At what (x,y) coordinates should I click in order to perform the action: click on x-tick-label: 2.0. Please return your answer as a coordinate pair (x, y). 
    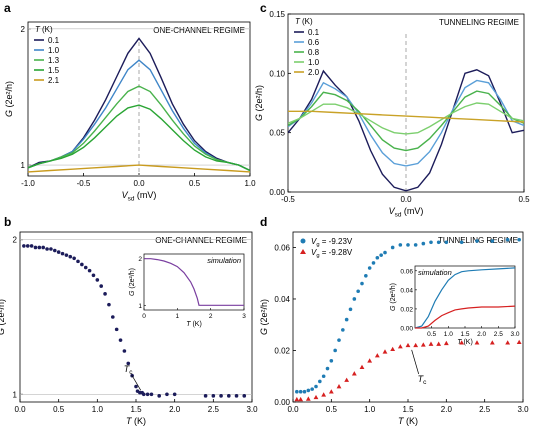
    Looking at the image, I should click on (447, 409).